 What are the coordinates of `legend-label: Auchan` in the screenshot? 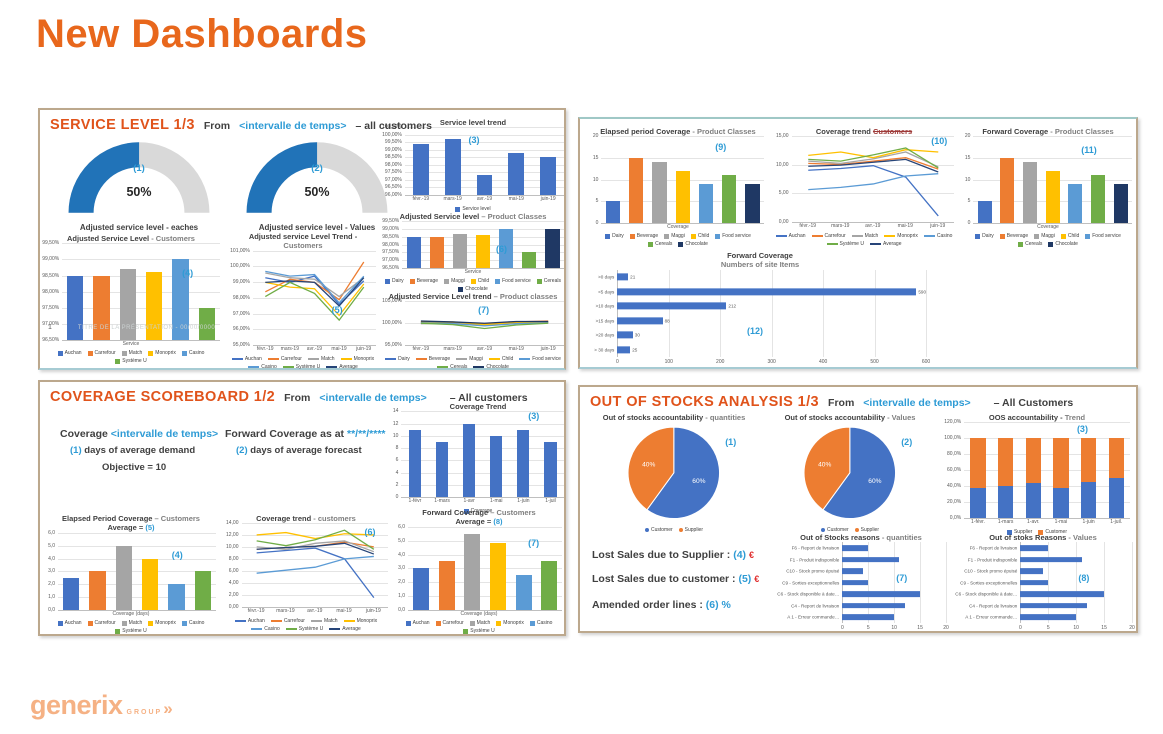 It's located at (253, 359).